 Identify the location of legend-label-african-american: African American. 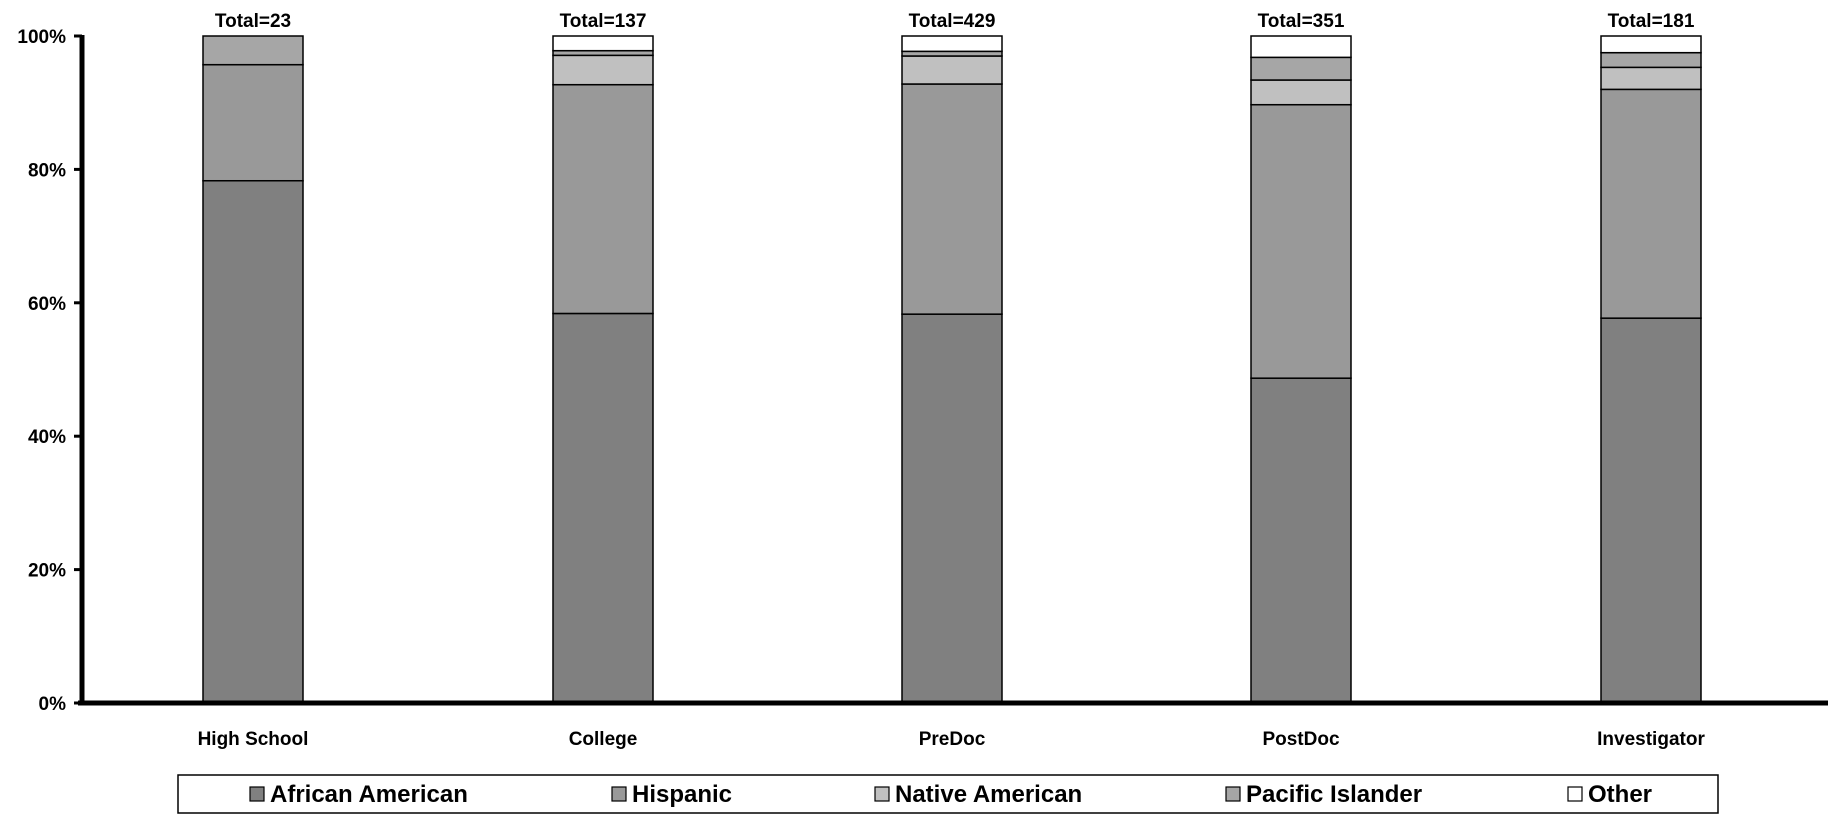
(369, 794).